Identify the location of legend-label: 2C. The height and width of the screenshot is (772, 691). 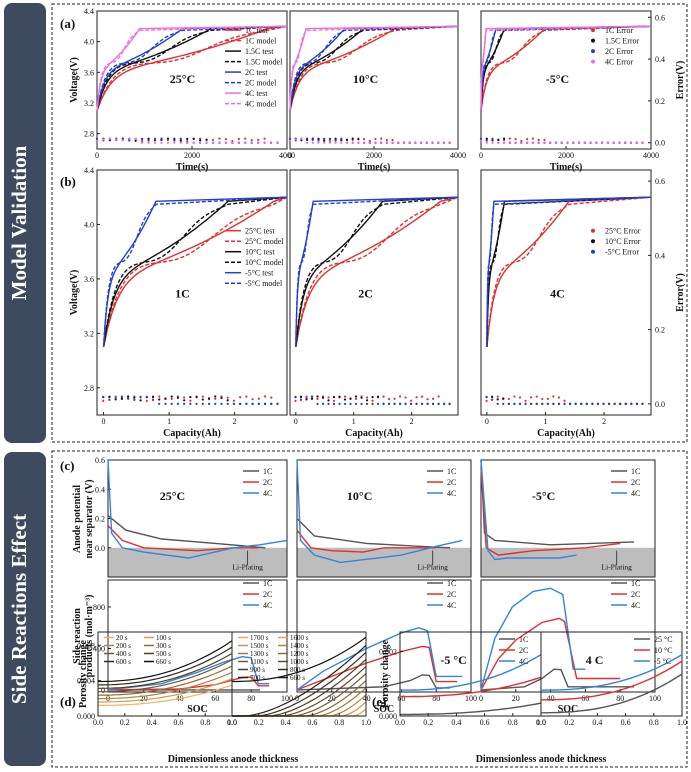
(451, 482).